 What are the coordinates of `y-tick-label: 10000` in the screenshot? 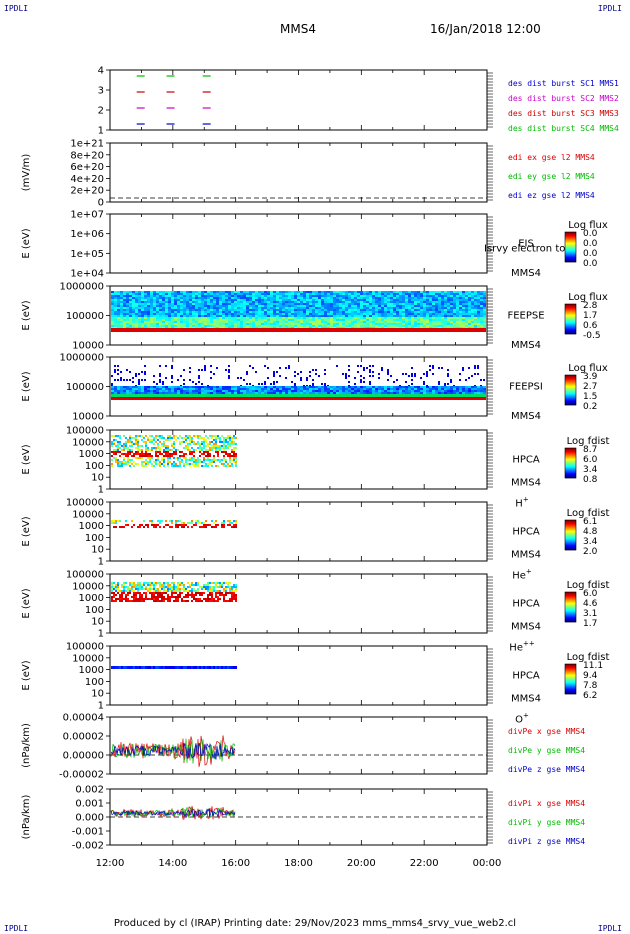 It's located at (88, 346).